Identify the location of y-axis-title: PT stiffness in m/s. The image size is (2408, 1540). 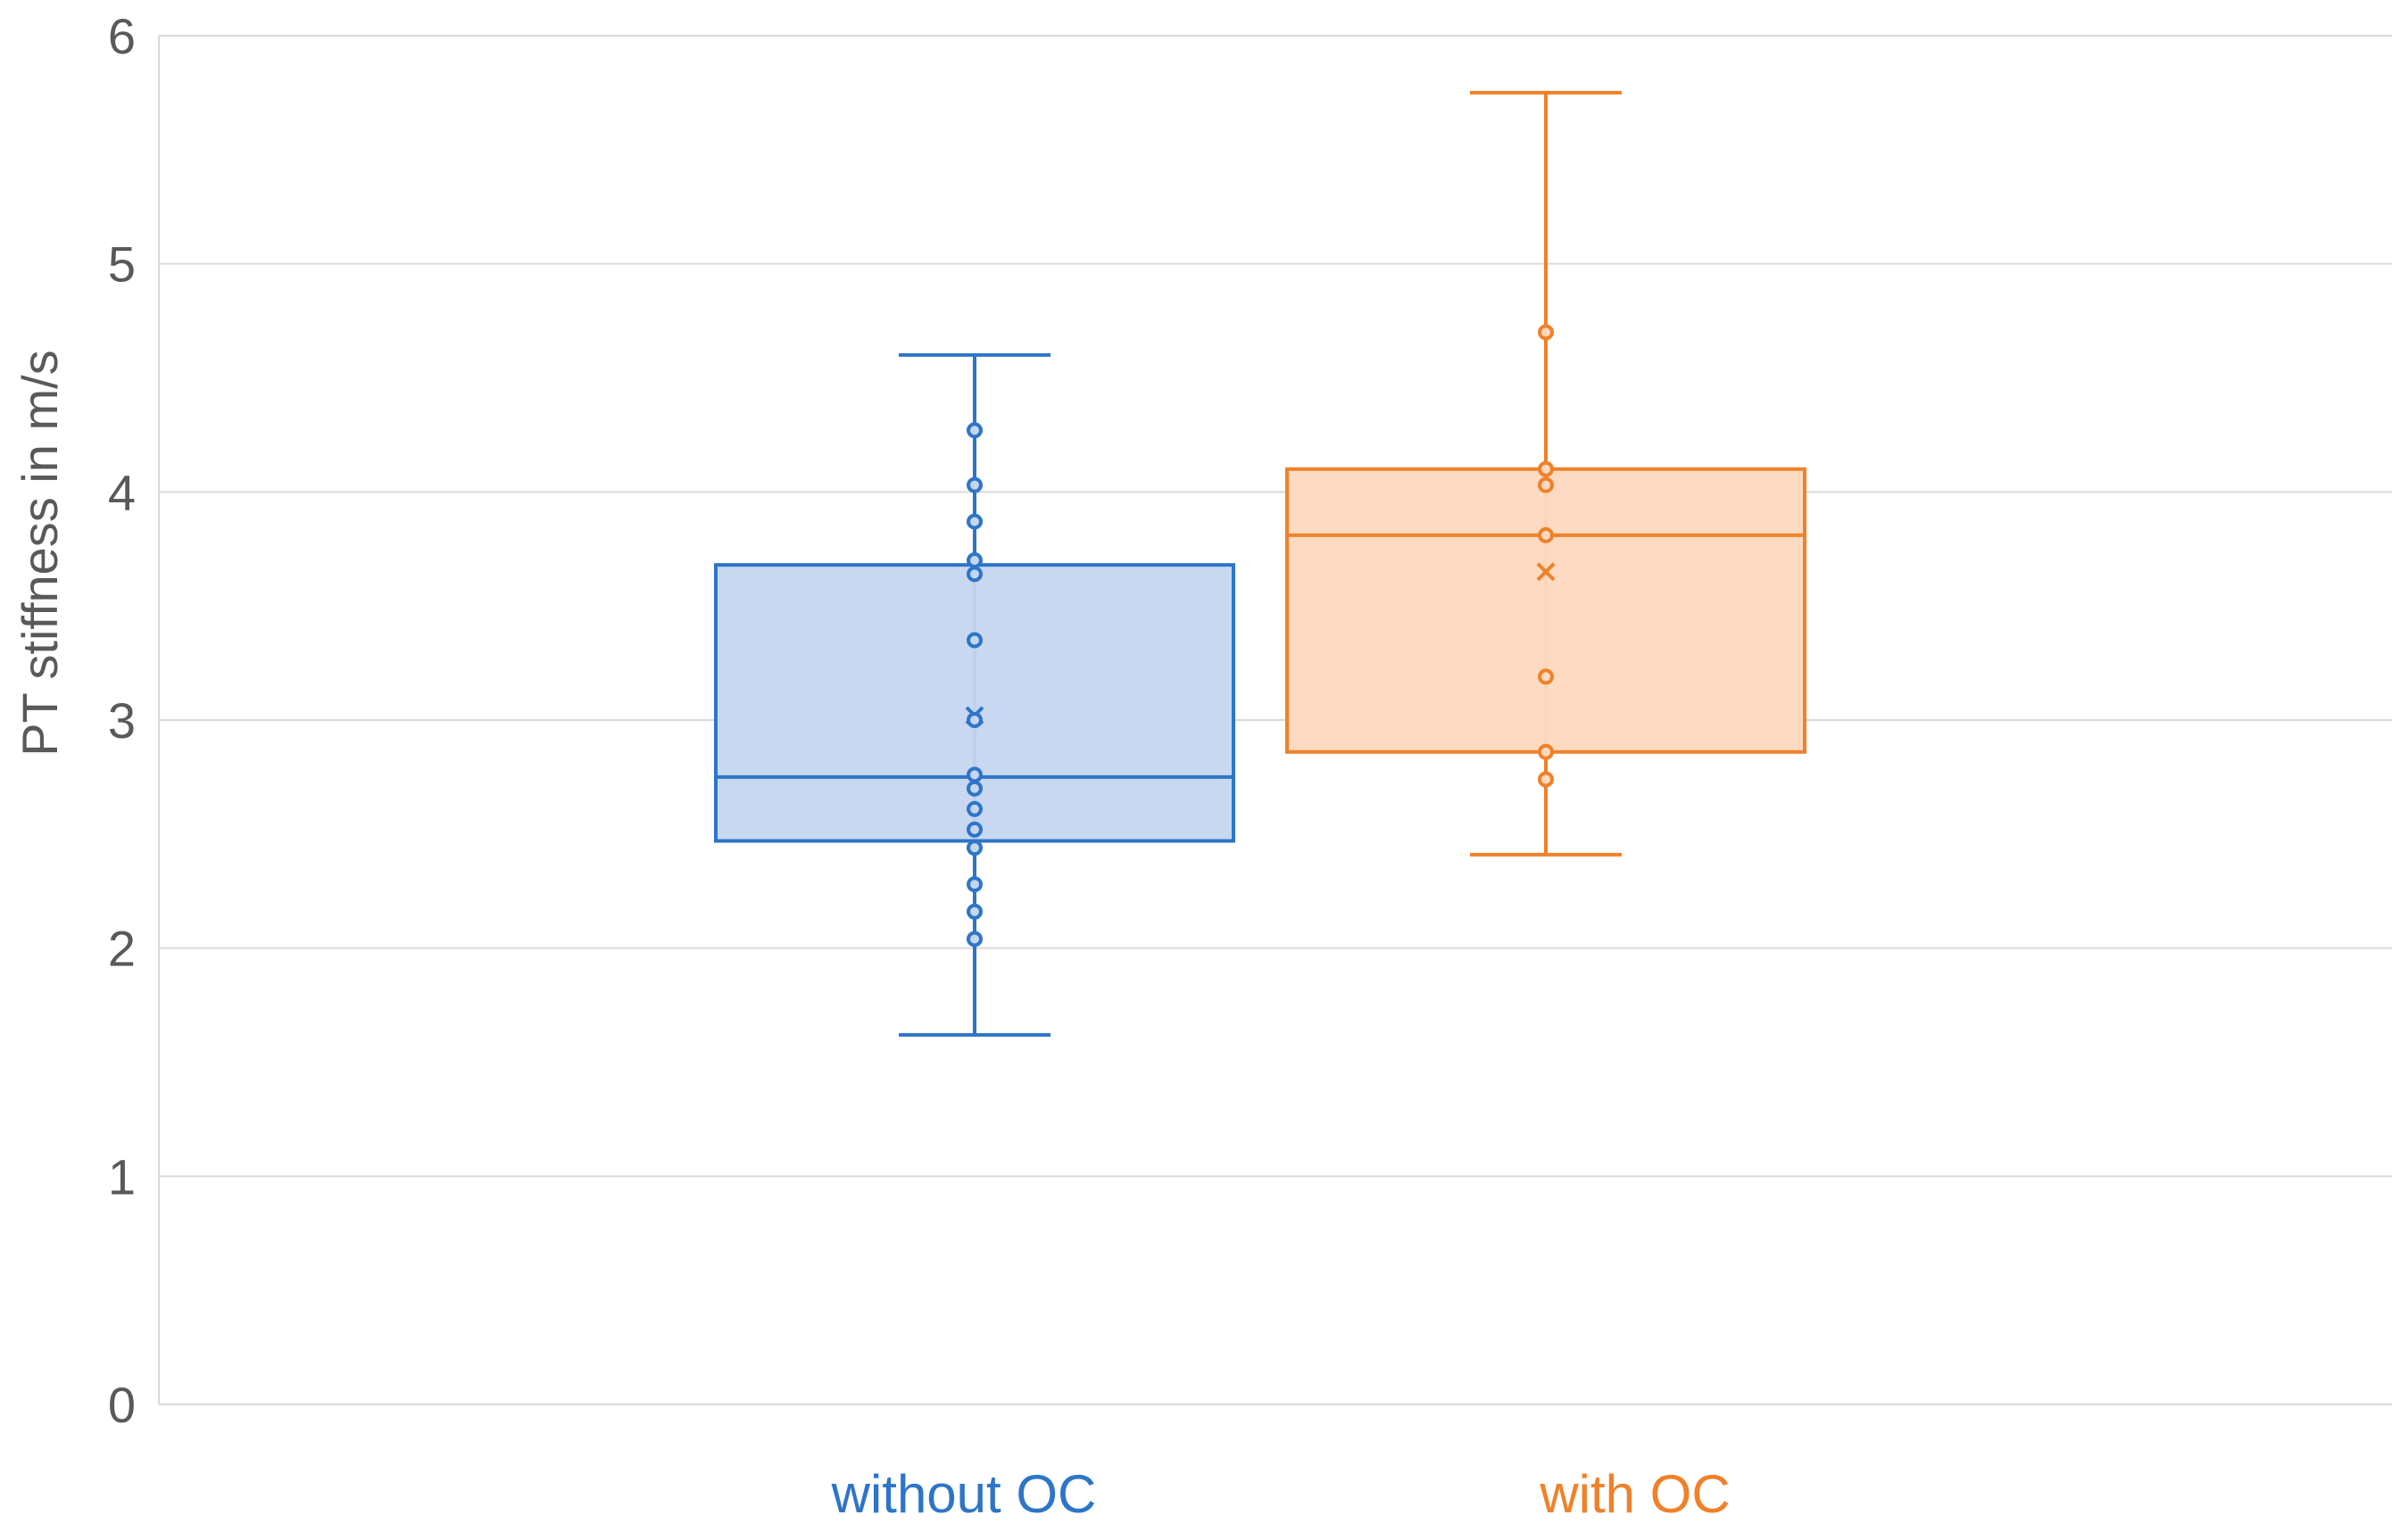
(40, 553).